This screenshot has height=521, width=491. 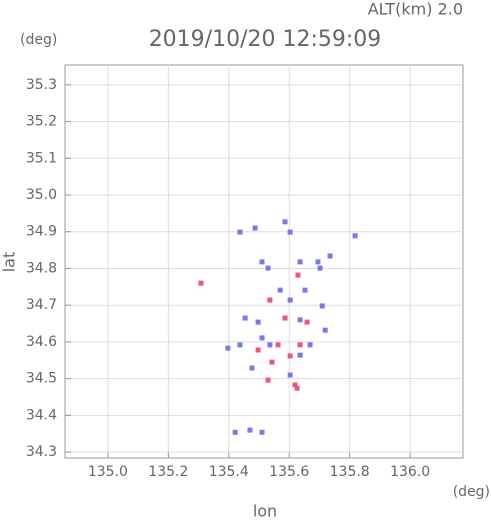 I want to click on y-tick-label: 34.8, so click(x=41, y=268).